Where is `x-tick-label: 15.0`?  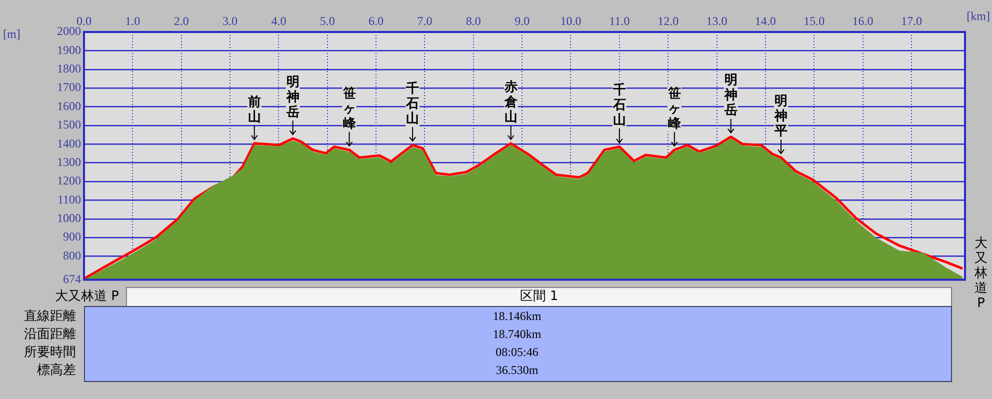
x-tick-label: 15.0 is located at coordinates (814, 21).